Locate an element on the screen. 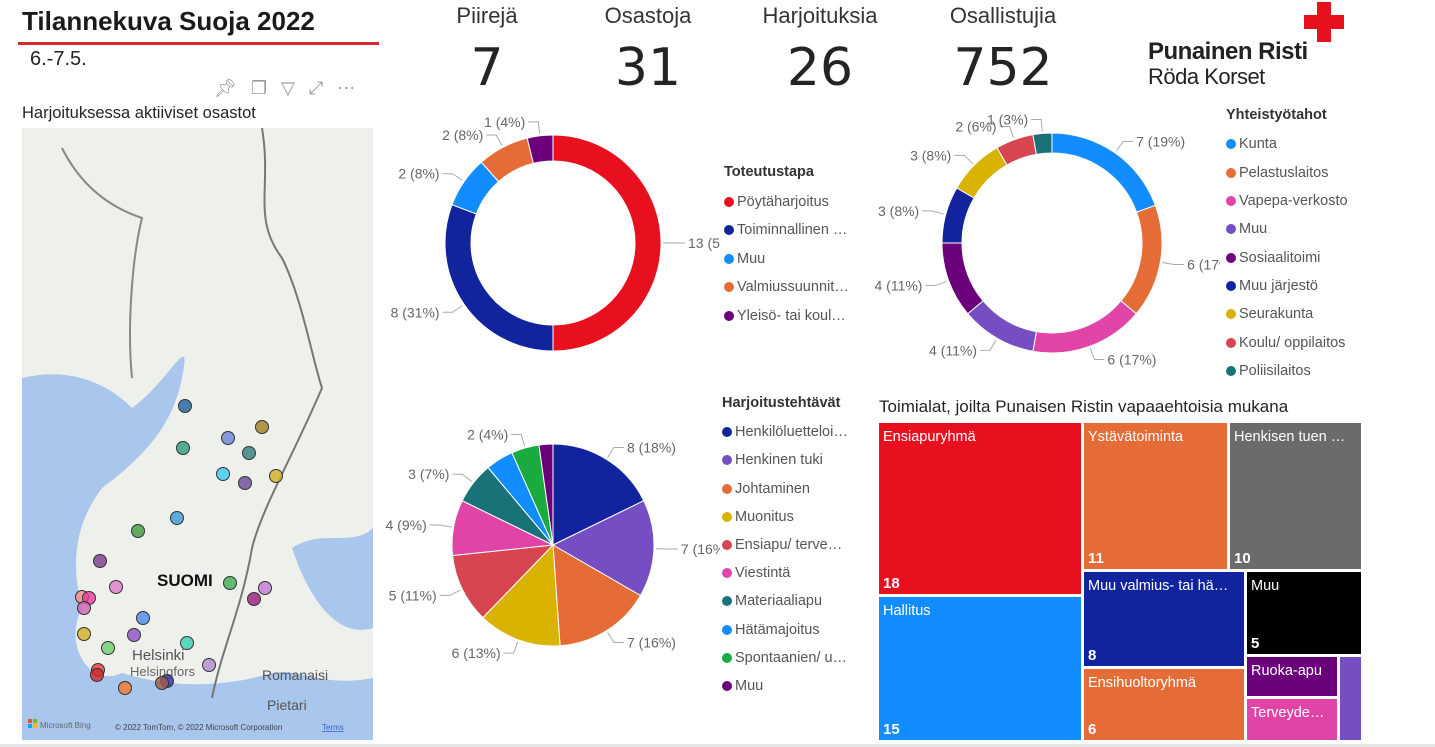  legend-item: Pelastuslaitos is located at coordinates (1287, 173).